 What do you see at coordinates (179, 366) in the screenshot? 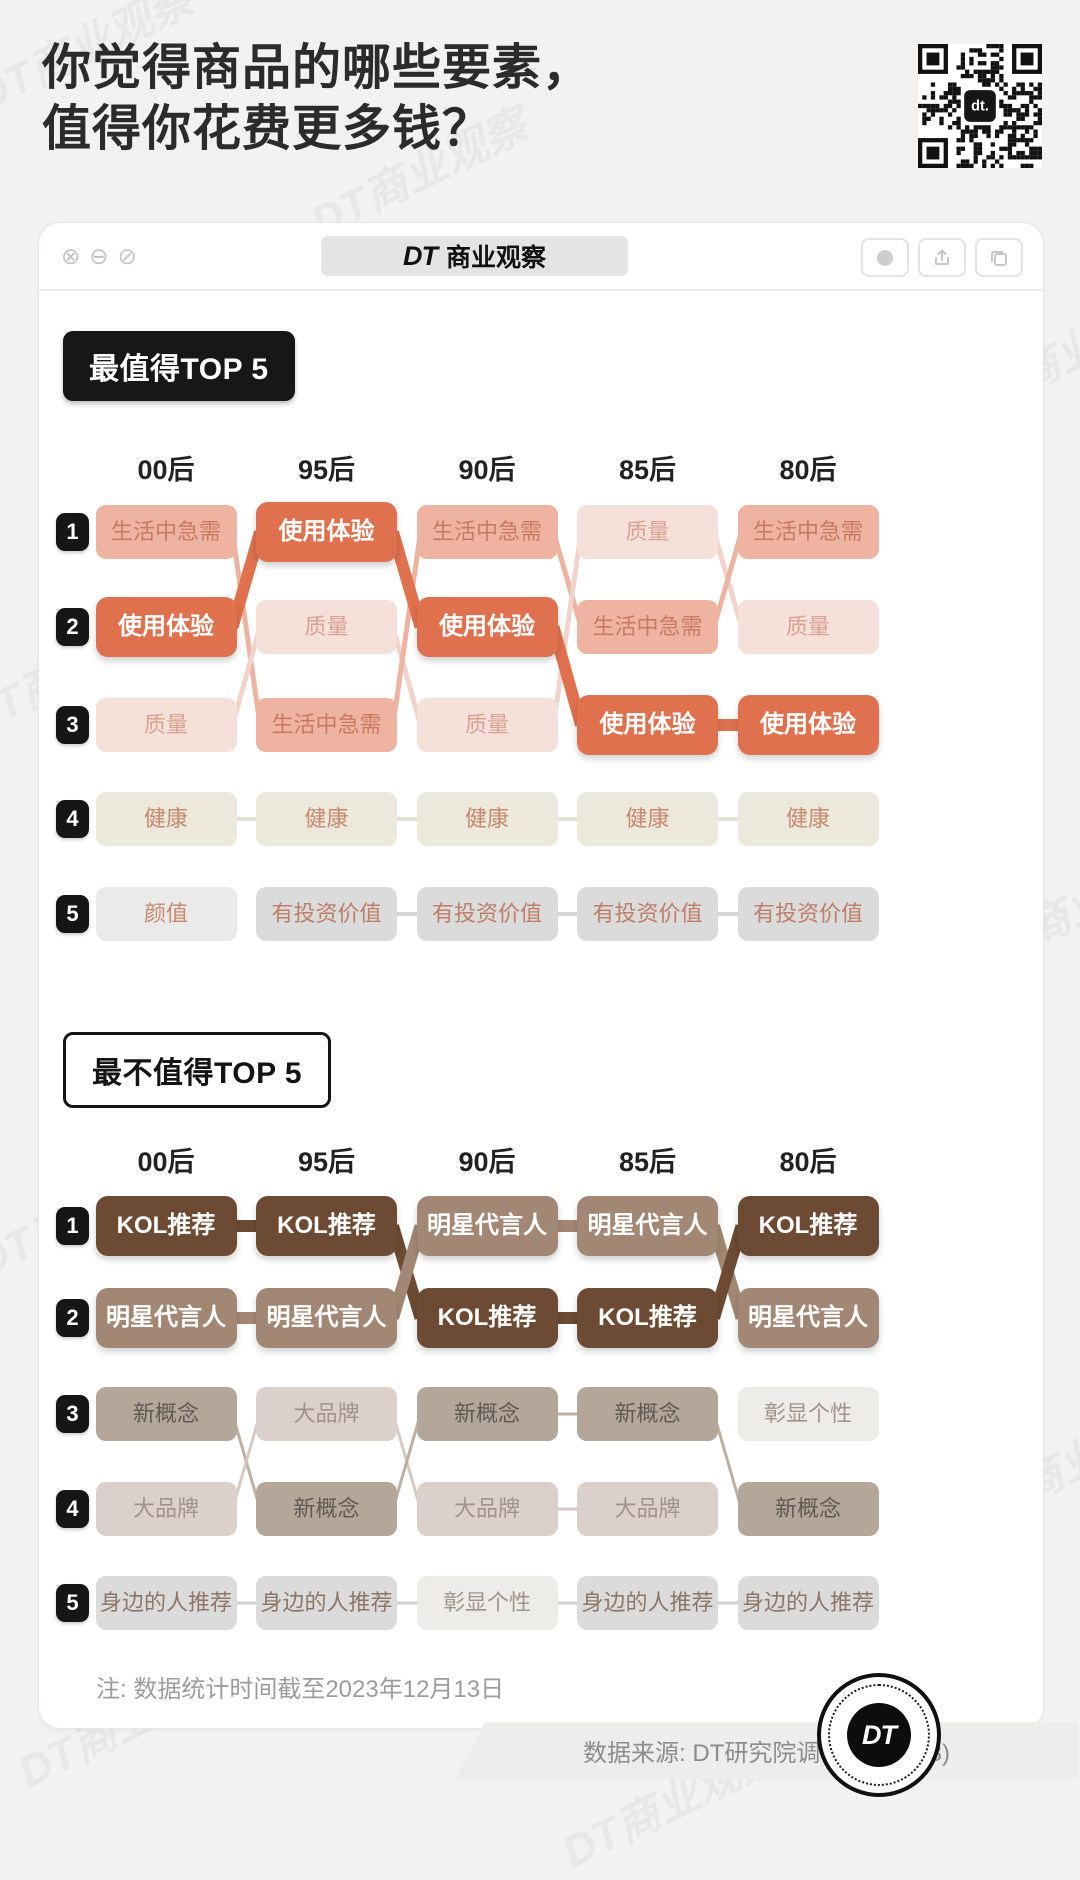
I see `section-badge: 最值得TOP 5` at bounding box center [179, 366].